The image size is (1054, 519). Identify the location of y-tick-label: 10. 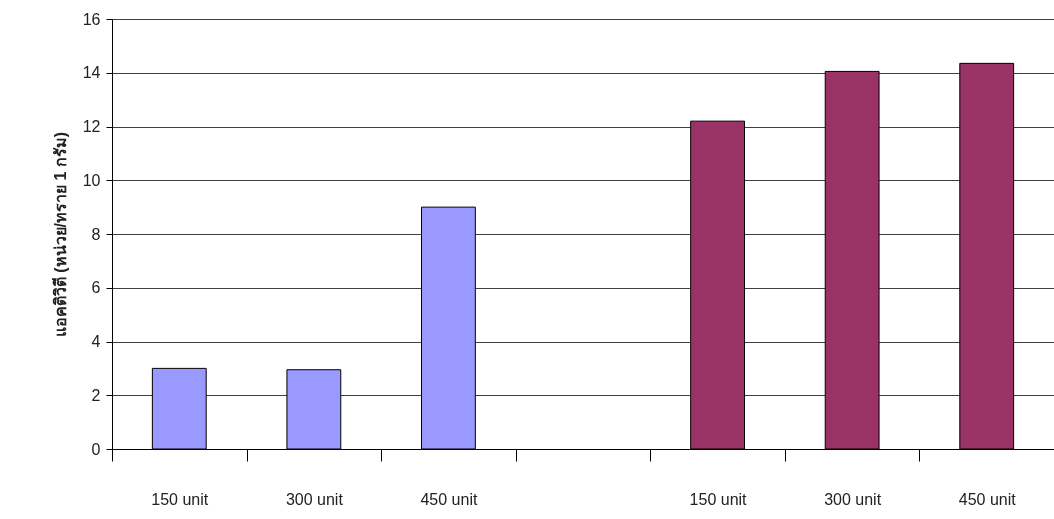
(91, 180).